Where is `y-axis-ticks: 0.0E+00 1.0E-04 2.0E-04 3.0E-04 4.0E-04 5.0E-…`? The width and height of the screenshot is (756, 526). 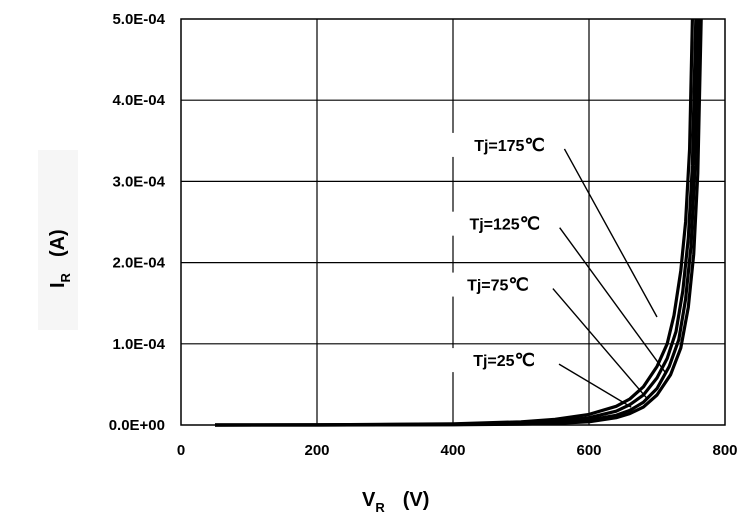 y-axis-ticks: 0.0E+00 1.0E-04 2.0E-04 3.0E-04 4.0E-04 5.0E-… is located at coordinates (137, 222).